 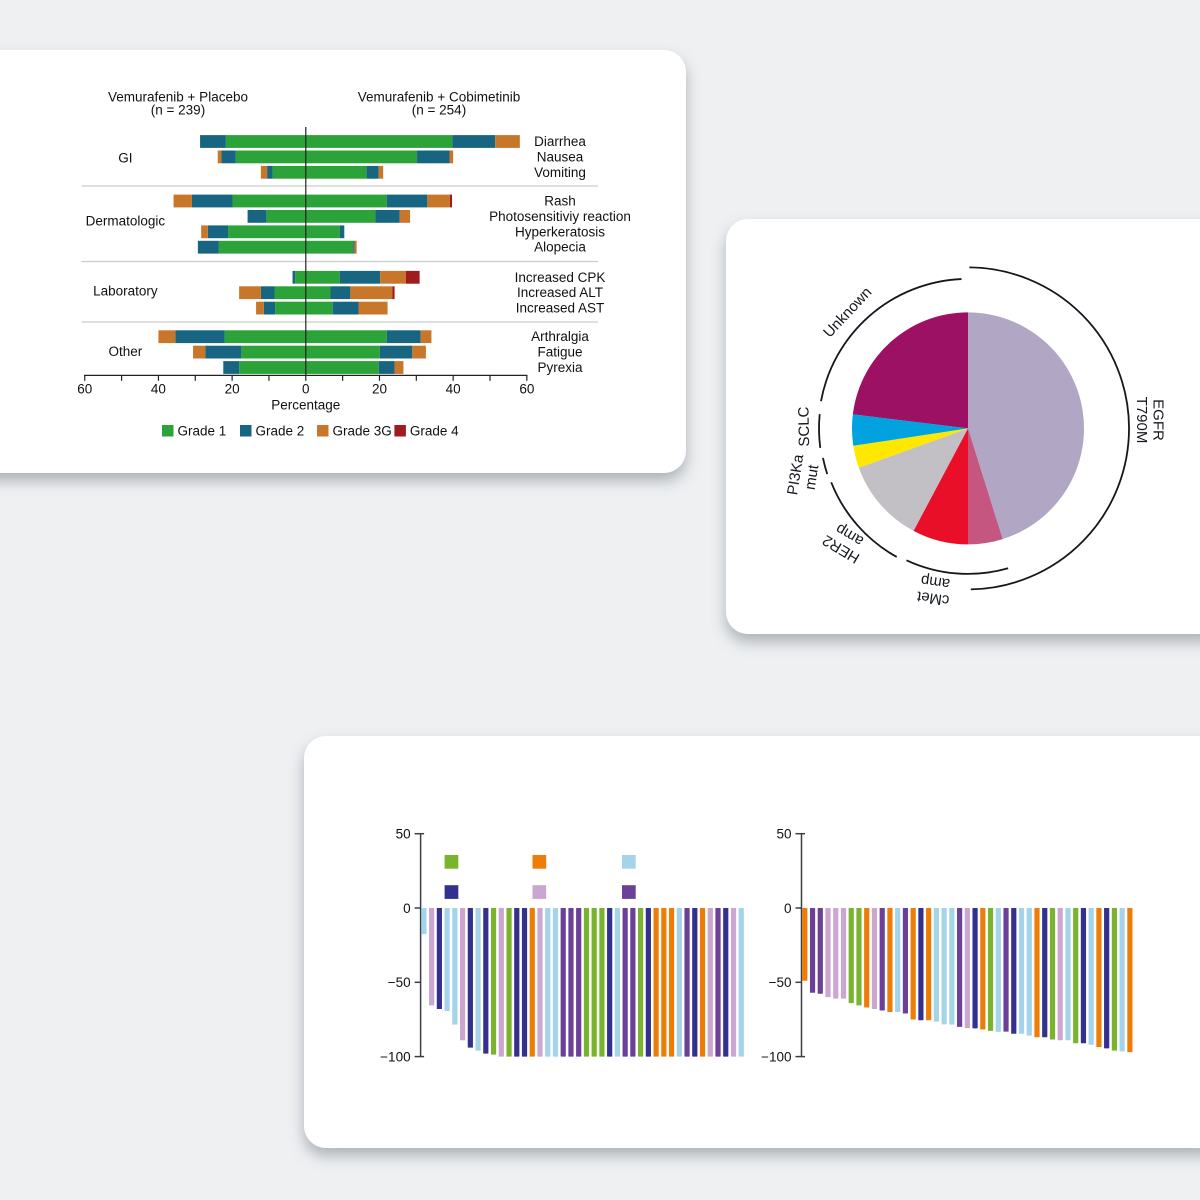 What do you see at coordinates (202, 431) in the screenshot?
I see `svg-text: Grade 1` at bounding box center [202, 431].